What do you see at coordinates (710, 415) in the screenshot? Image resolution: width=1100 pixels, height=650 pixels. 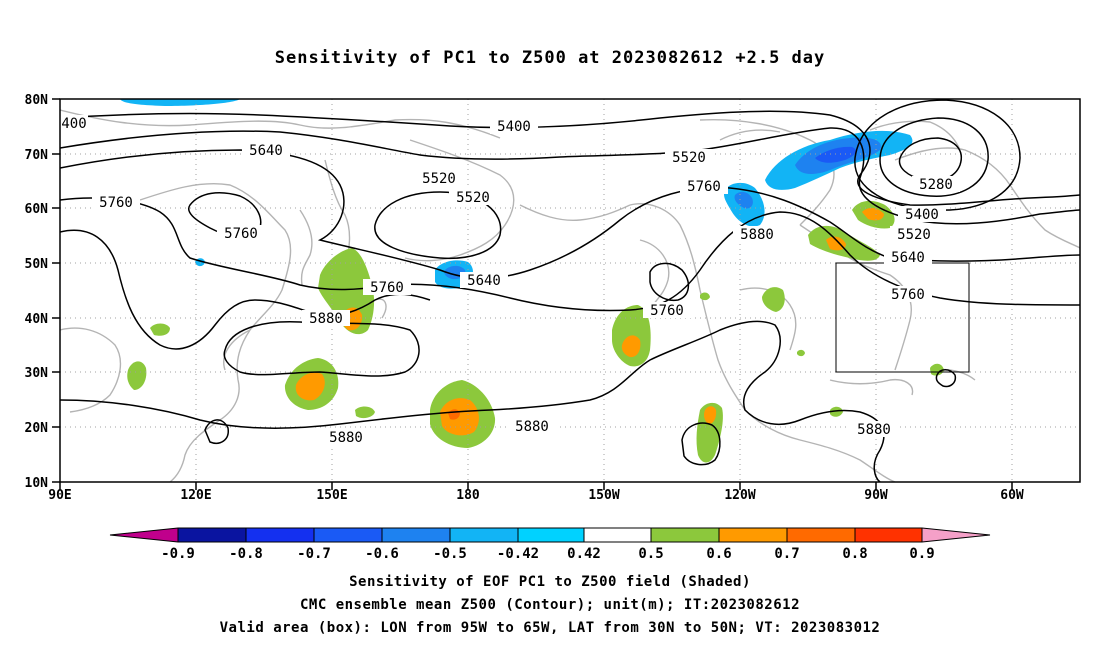 I see `shade-positive-baja-core` at bounding box center [710, 415].